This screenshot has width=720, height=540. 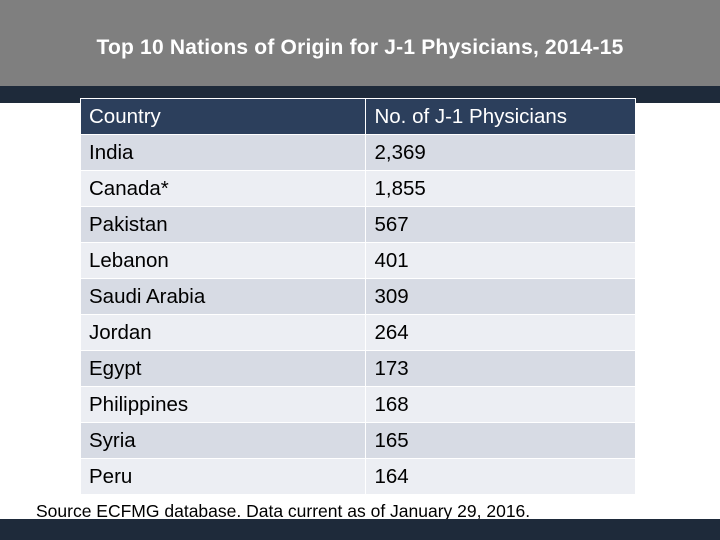 I want to click on table-row: Syria 165, so click(x=357, y=440).